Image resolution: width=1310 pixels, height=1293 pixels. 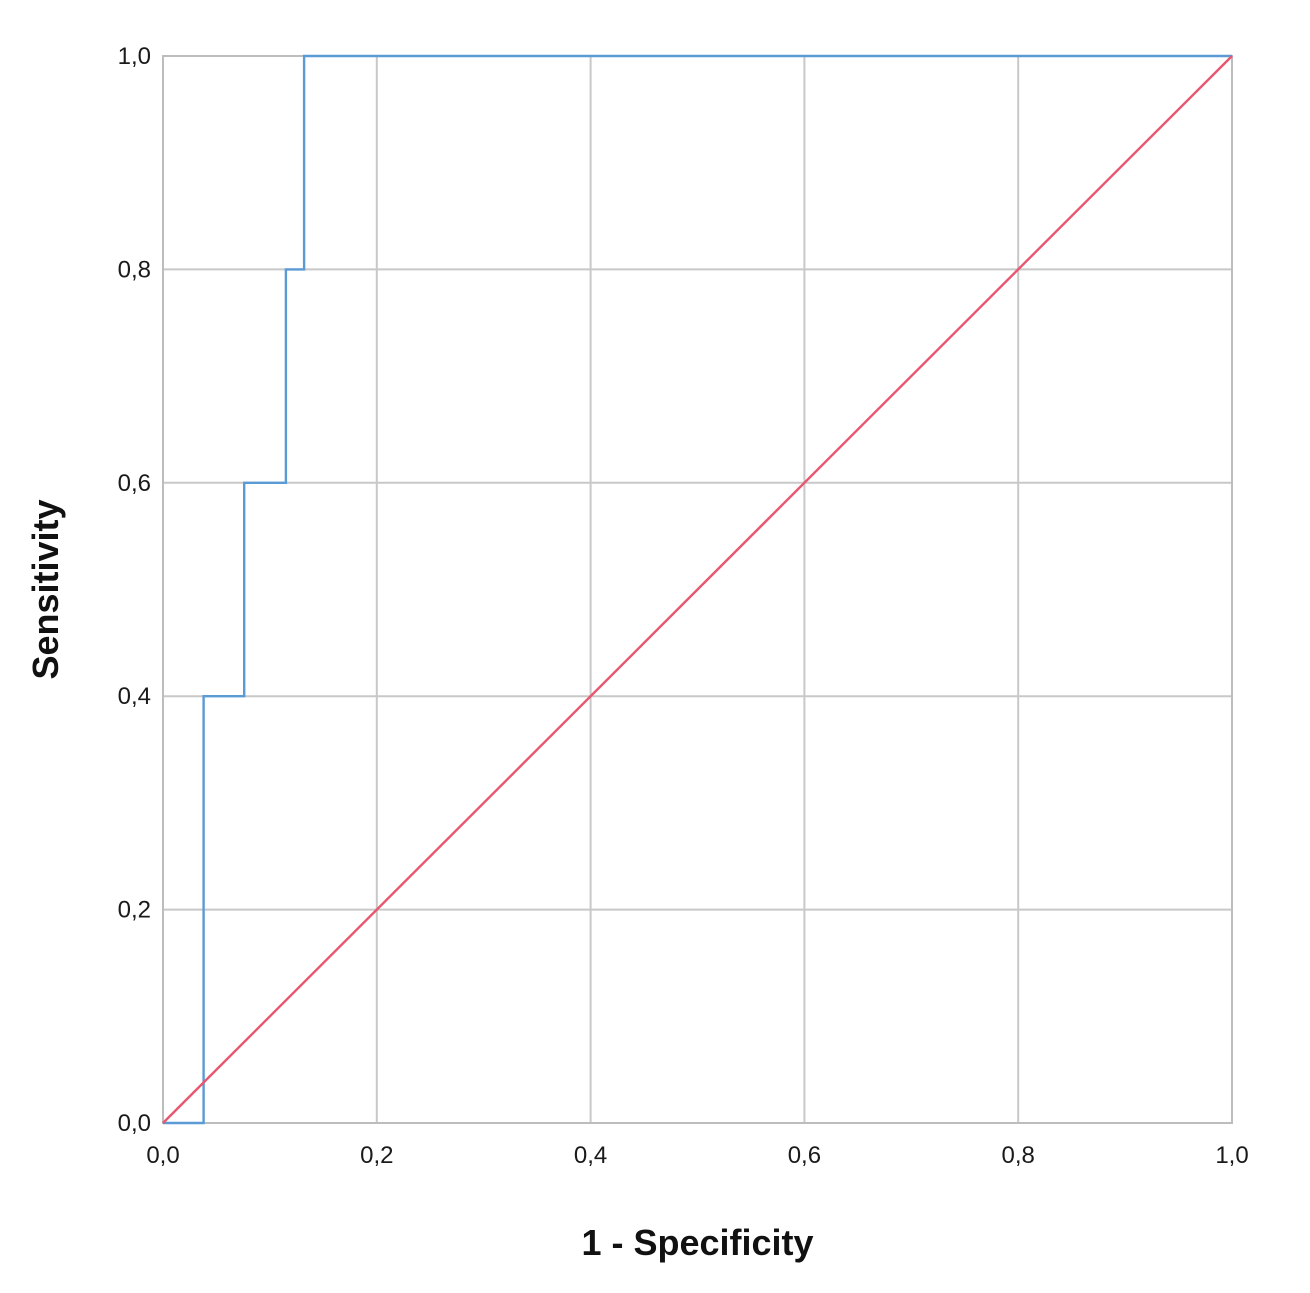 What do you see at coordinates (697, 1155) in the screenshot?
I see `x-tick-labels: 0,0 0,2 0,4 0,6 0,8 1,0` at bounding box center [697, 1155].